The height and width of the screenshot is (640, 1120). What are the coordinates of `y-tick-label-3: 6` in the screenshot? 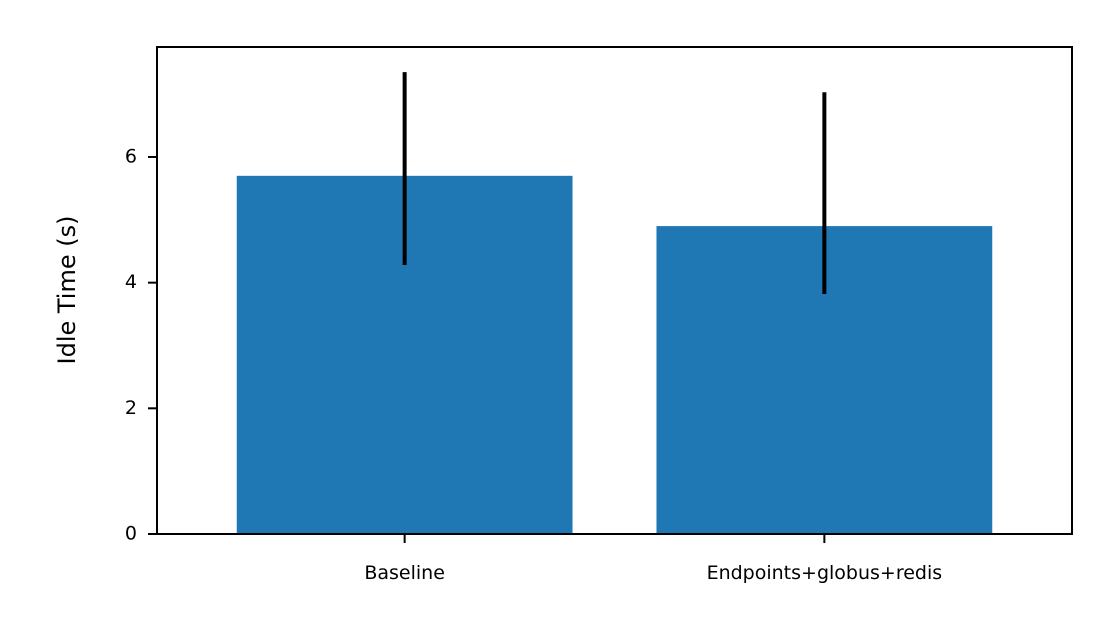 It's located at (131, 156).